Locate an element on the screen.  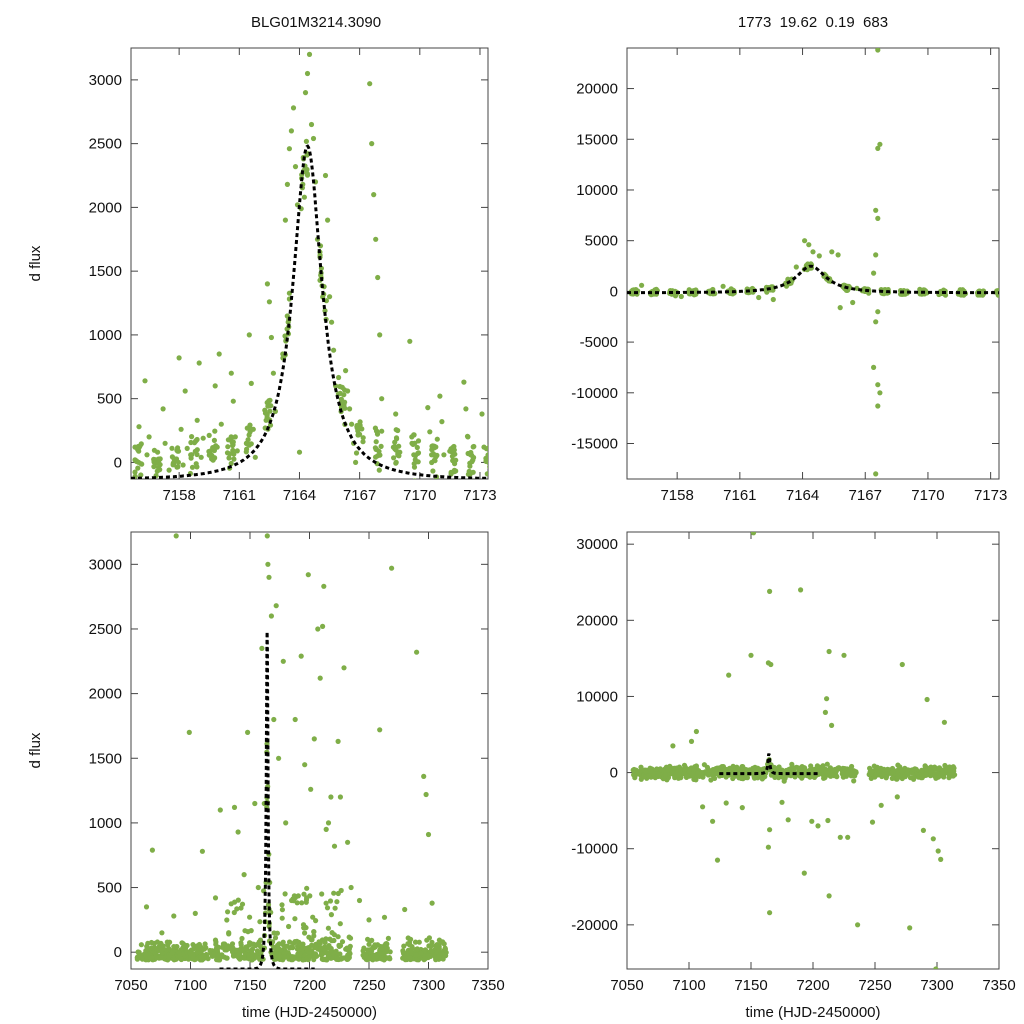
model-curve is located at coordinates (813, 279).